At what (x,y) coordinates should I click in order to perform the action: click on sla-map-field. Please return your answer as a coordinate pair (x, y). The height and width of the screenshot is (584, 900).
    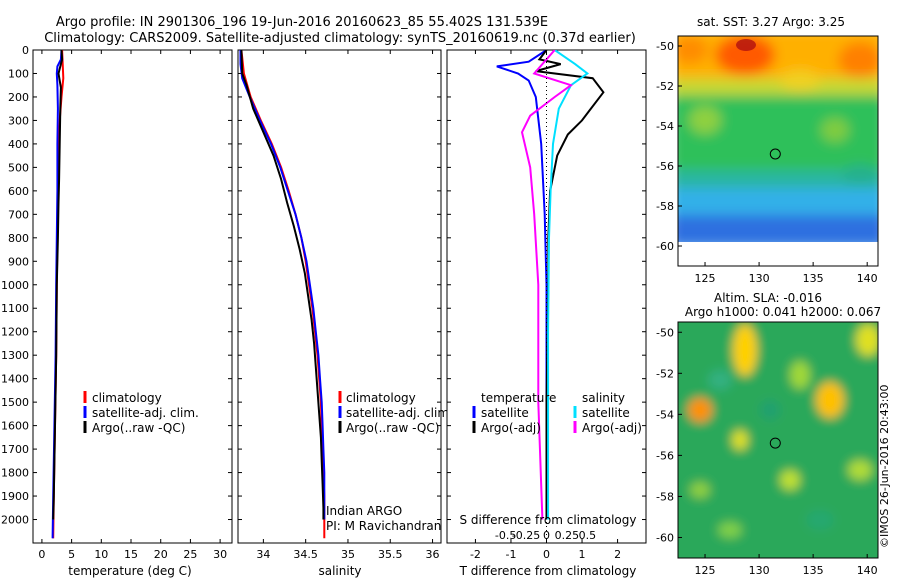
    Looking at the image, I should click on (778, 440).